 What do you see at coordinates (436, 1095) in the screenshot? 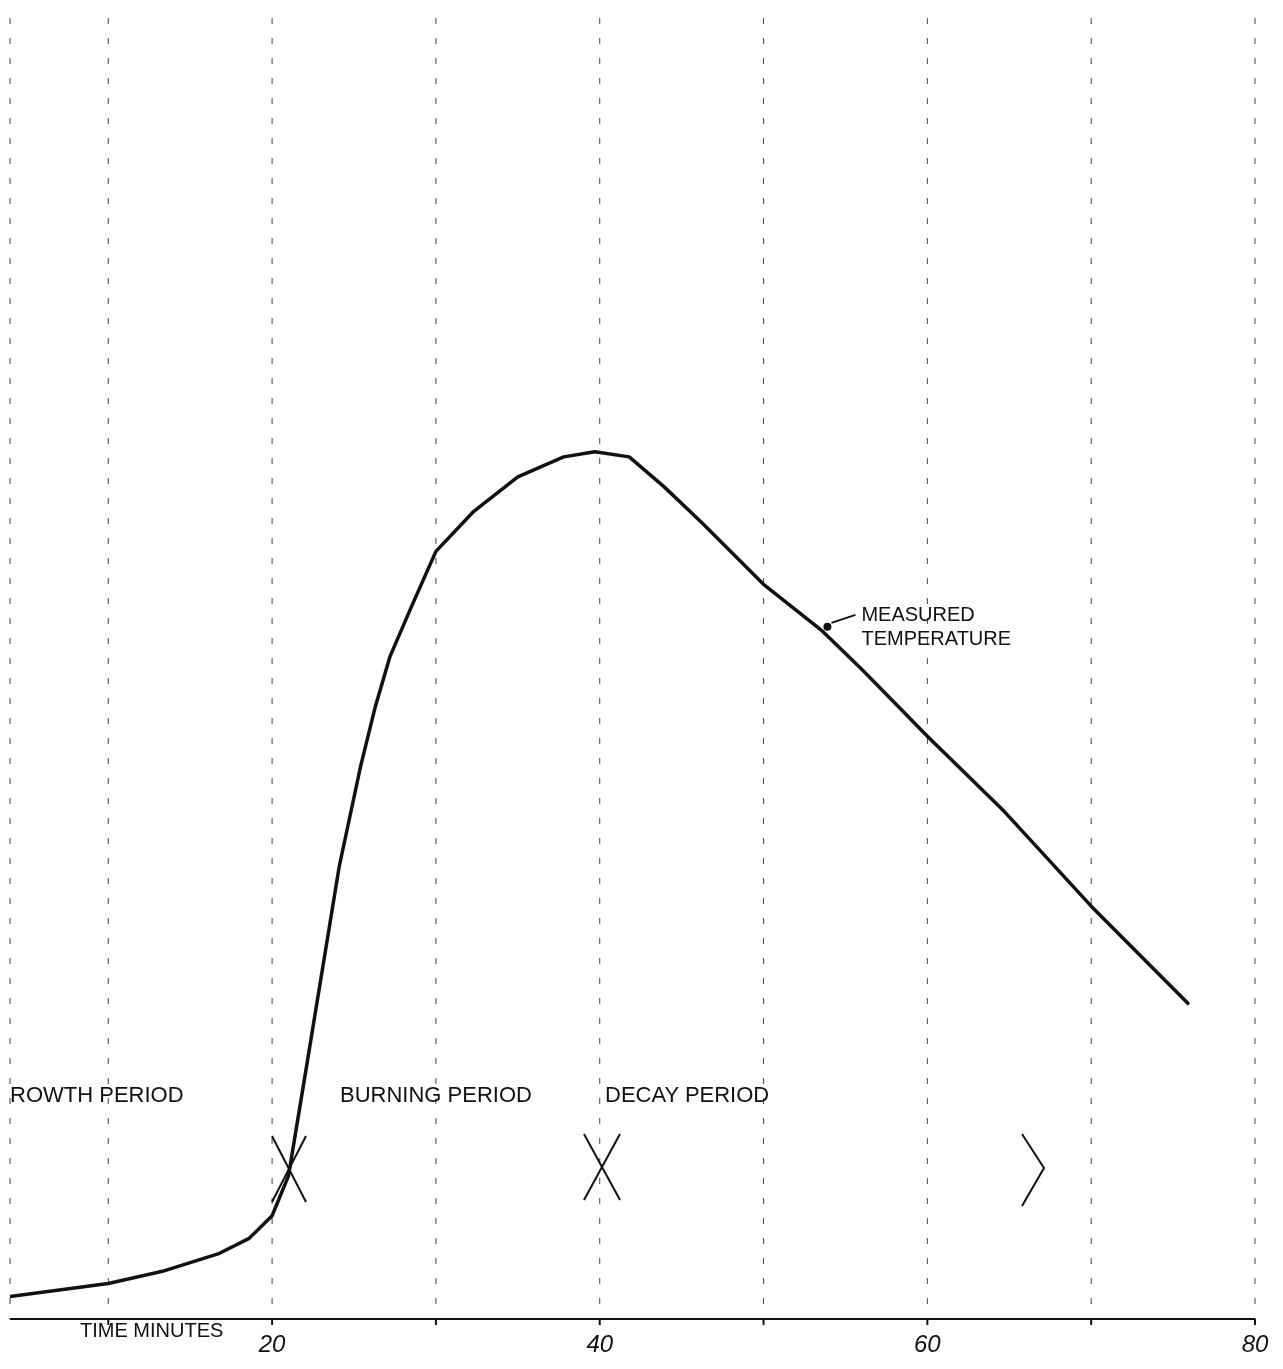
I see `annotation: BURNING PERIOD` at bounding box center [436, 1095].